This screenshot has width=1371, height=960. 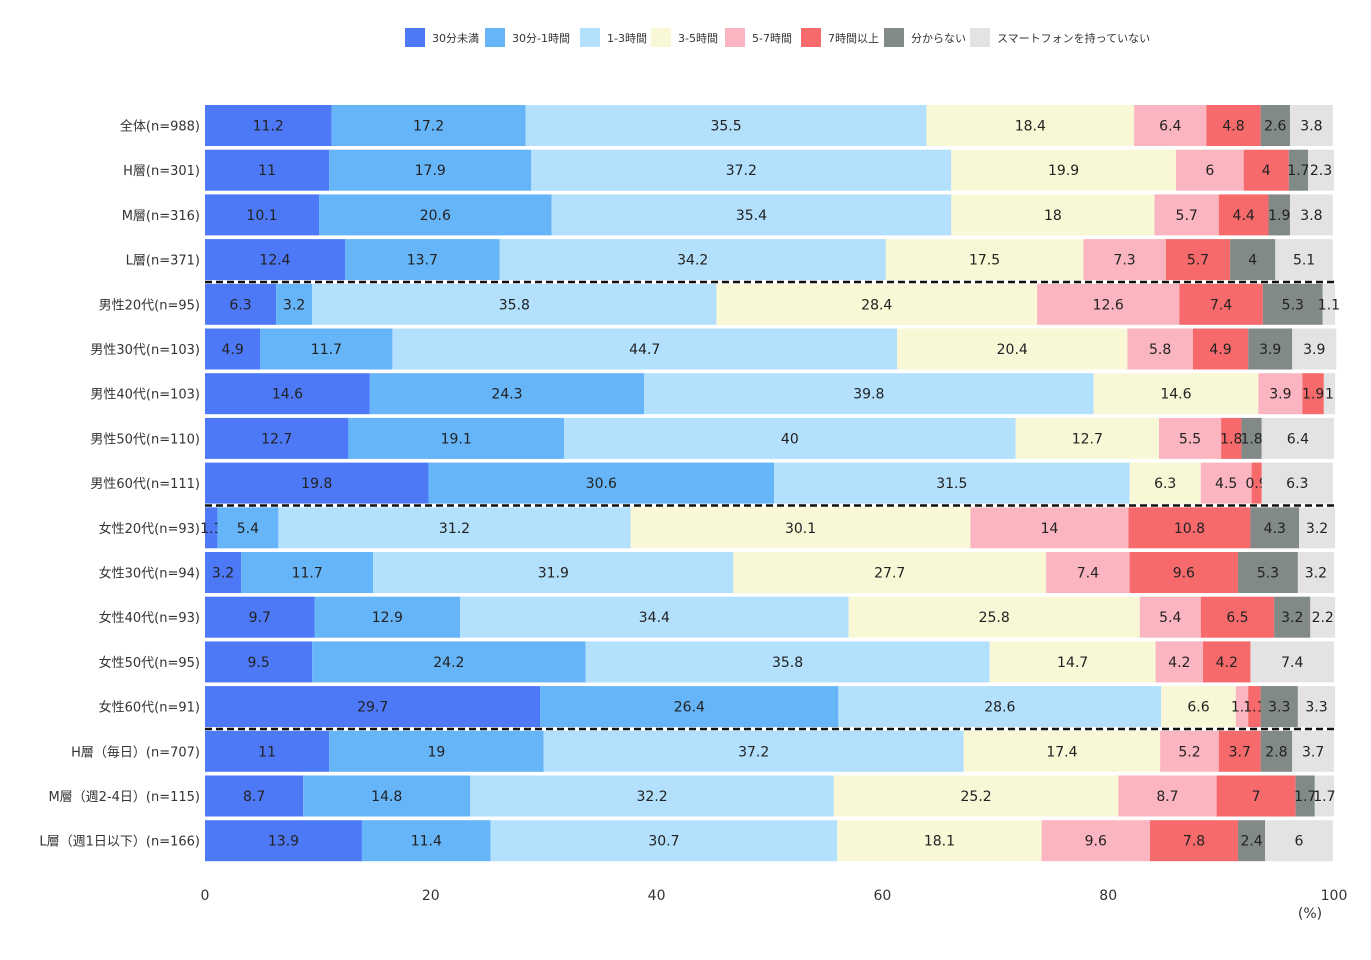 What do you see at coordinates (999, 708) in the screenshot?
I see `data-label: 28.6` at bounding box center [999, 708].